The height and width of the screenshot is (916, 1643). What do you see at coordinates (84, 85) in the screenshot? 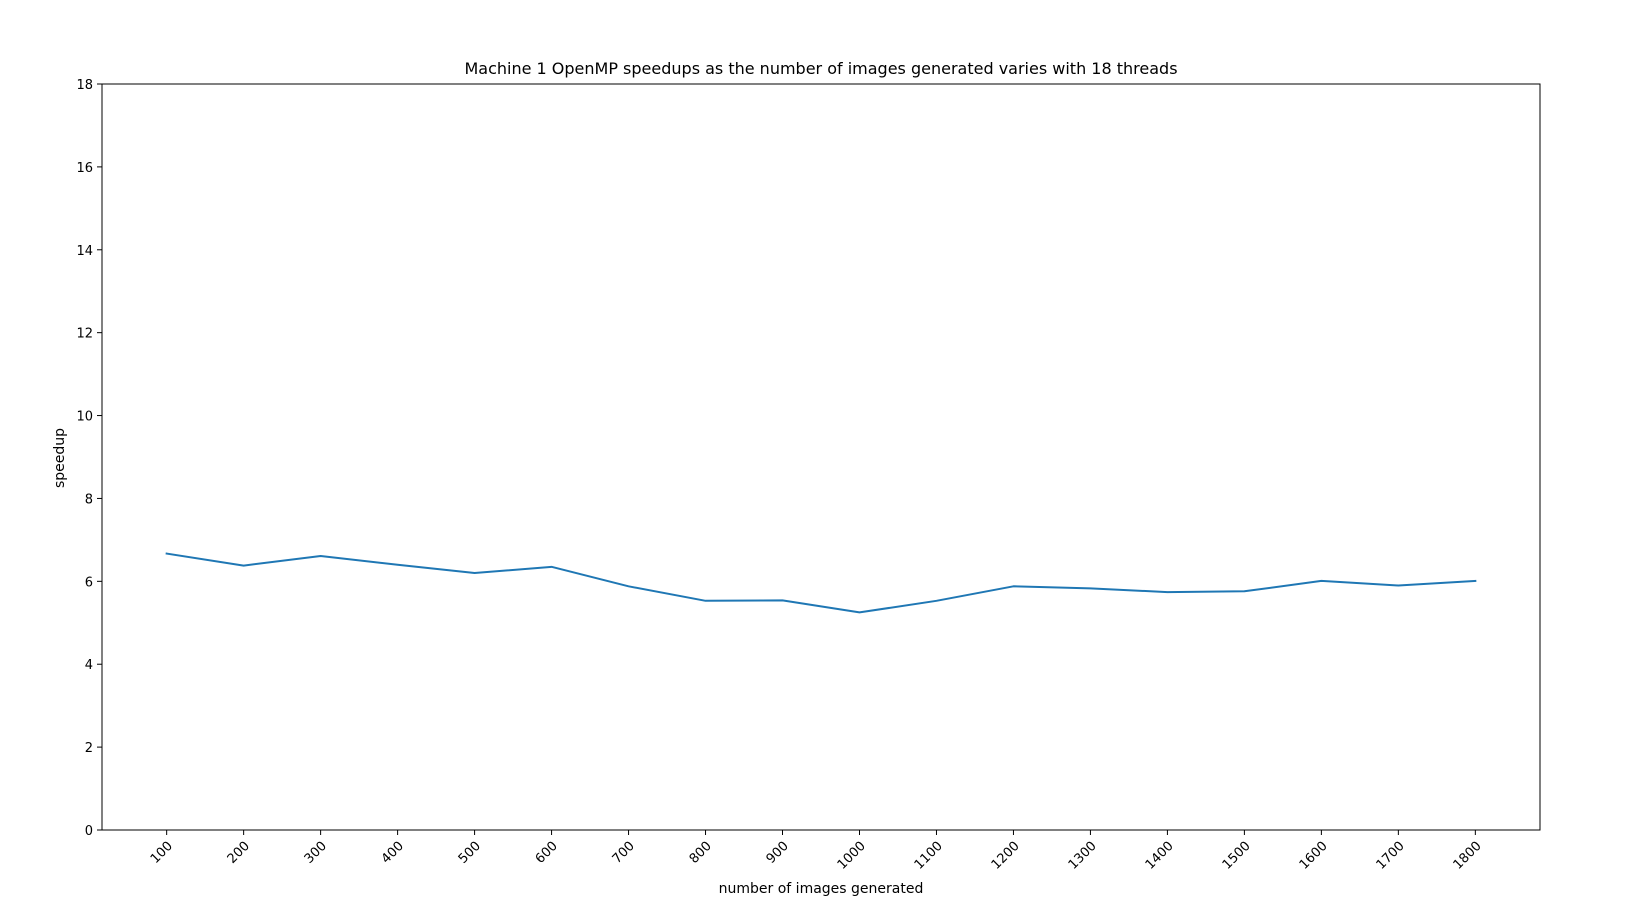
I see `y-tick-label: 18` at bounding box center [84, 85].